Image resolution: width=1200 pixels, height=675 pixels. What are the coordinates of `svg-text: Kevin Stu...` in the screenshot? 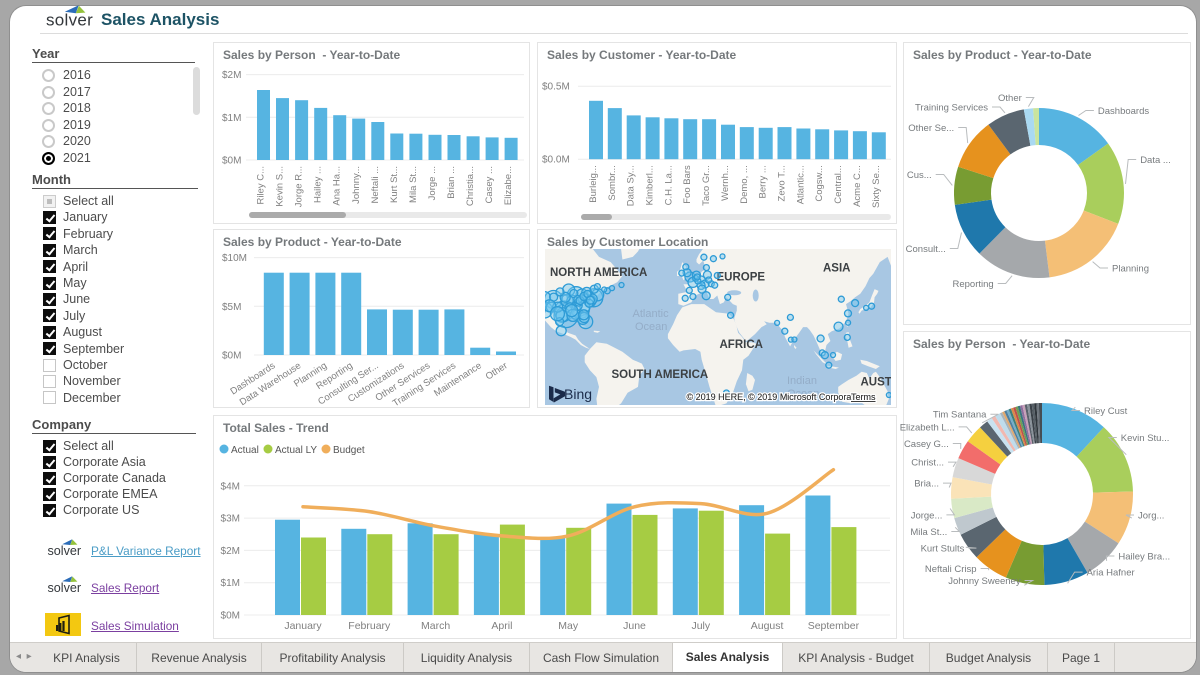 It's located at (1145, 438).